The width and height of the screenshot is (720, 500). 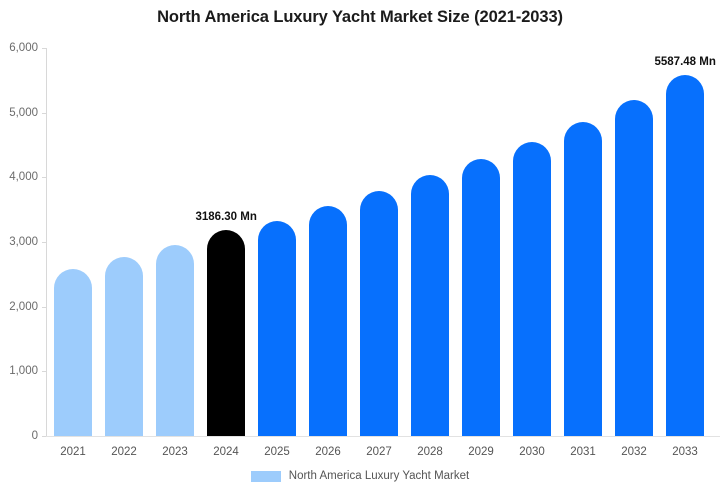 I want to click on value-label-2033: 5587.48 Mn, so click(x=685, y=61).